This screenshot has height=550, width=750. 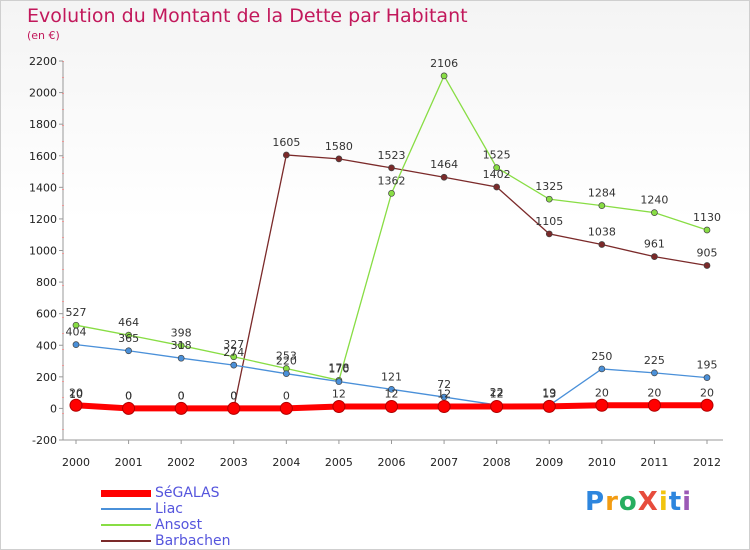 I want to click on y-tick-label: 2200, so click(x=43, y=61).